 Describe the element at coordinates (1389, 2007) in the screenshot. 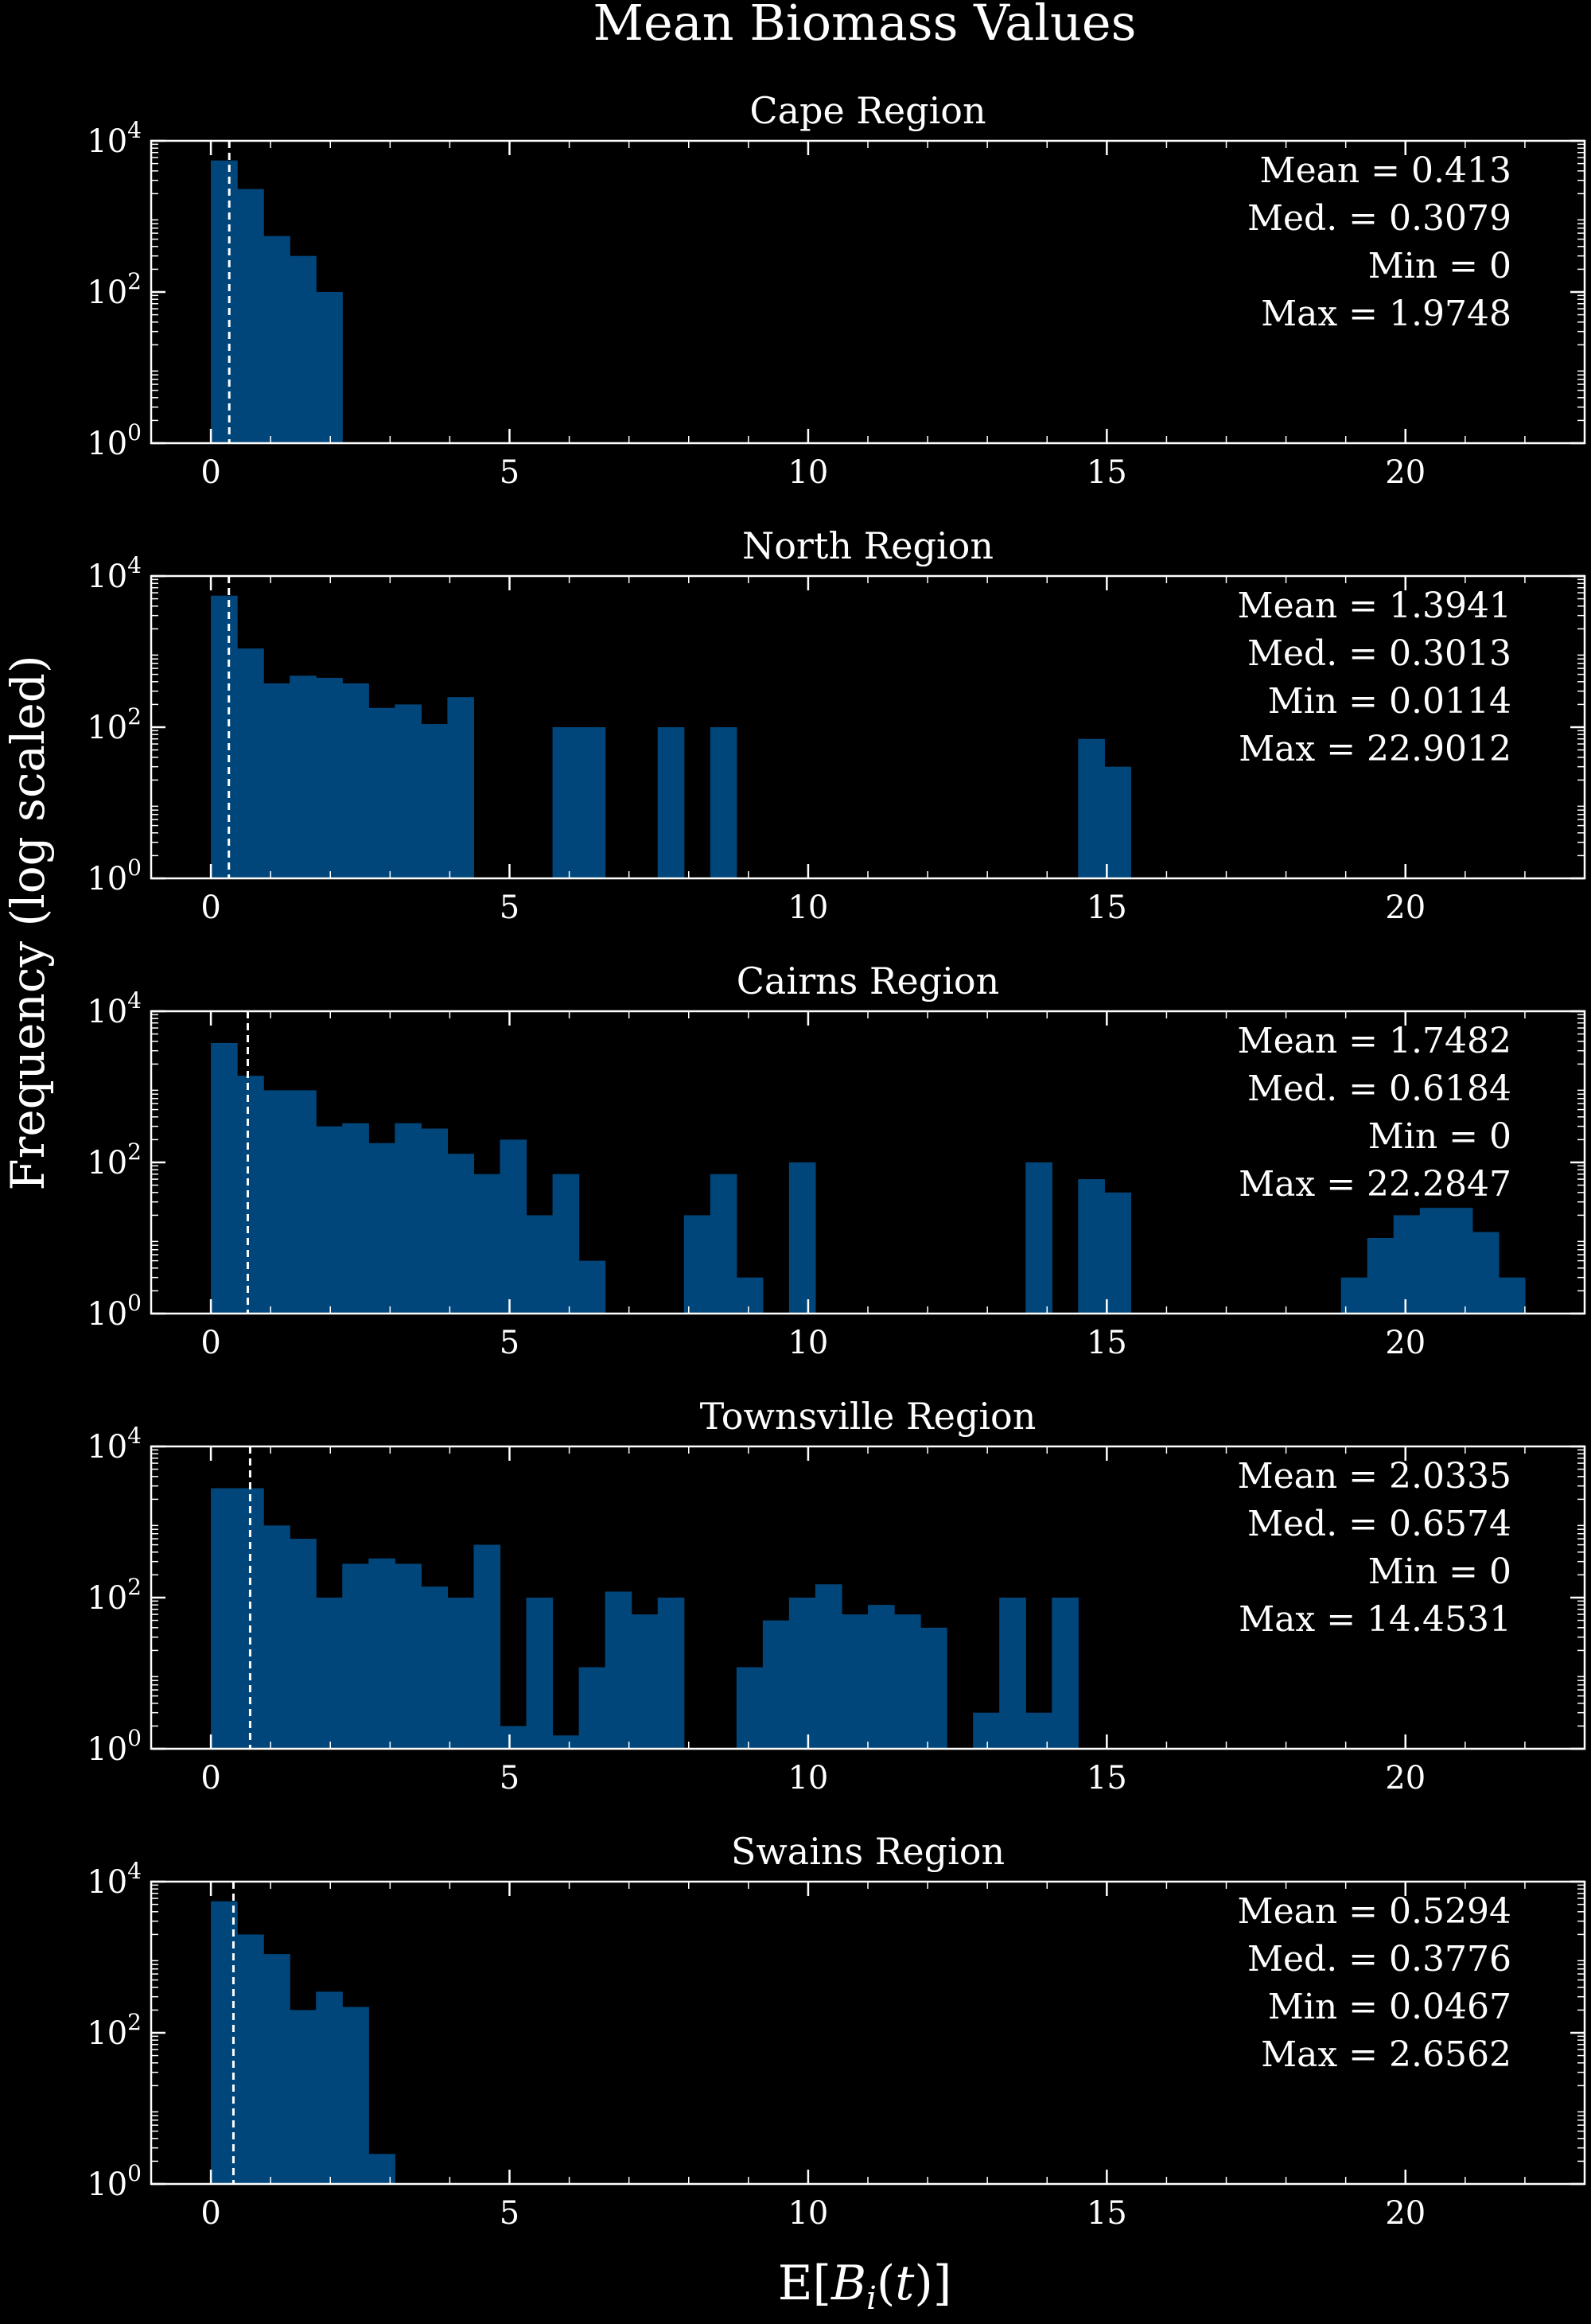

I see `stat-min: Min = 0.0467` at that location.